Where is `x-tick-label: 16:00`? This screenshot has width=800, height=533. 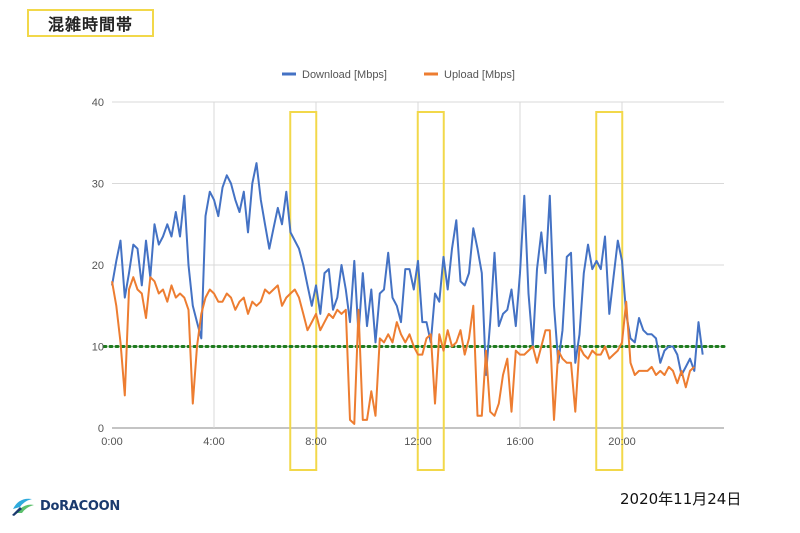
x-tick-label: 16:00 is located at coordinates (520, 442).